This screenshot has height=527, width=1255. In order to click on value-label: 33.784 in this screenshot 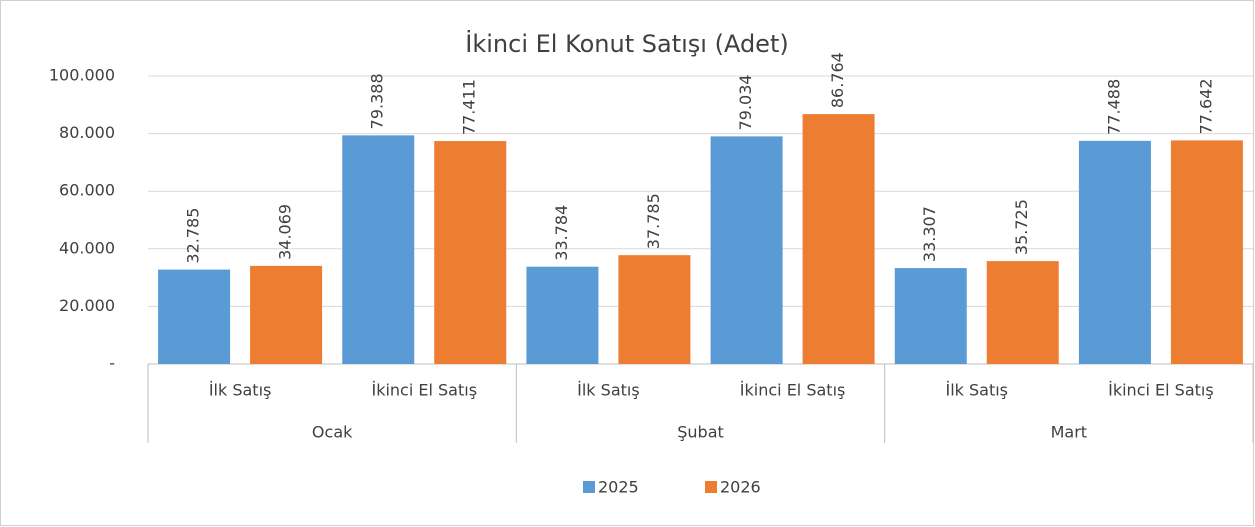, I will do `click(561, 233)`.